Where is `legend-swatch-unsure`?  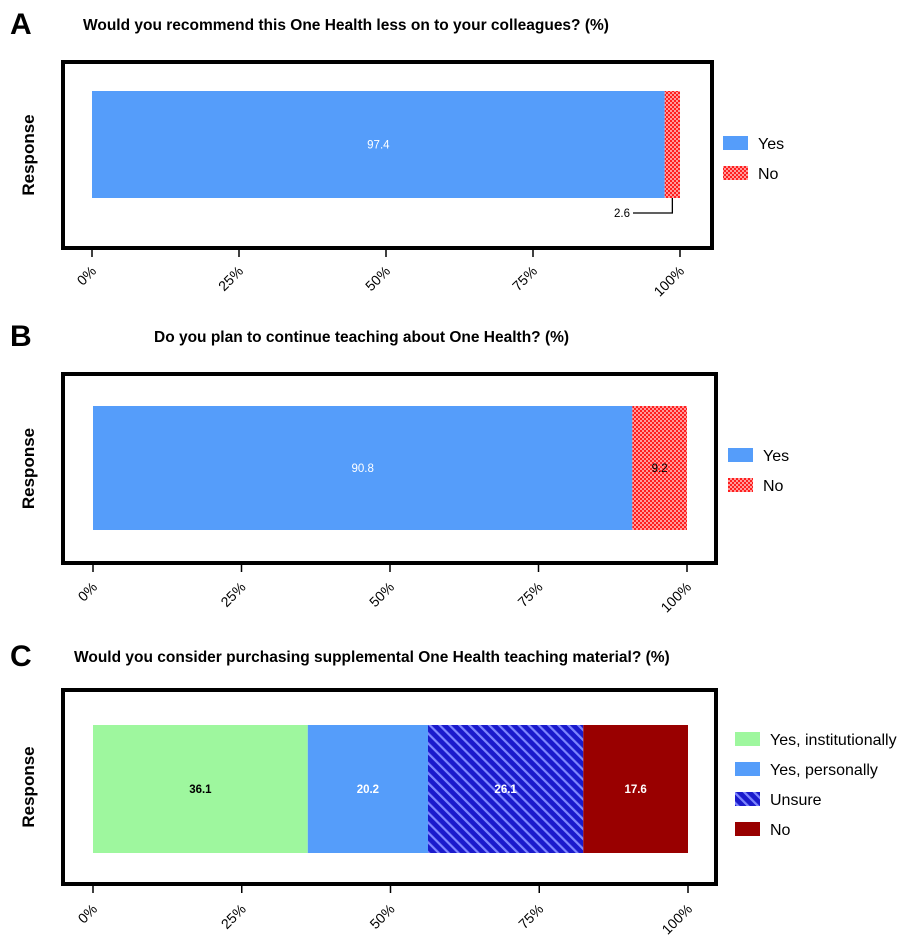
legend-swatch-unsure is located at coordinates (747, 799).